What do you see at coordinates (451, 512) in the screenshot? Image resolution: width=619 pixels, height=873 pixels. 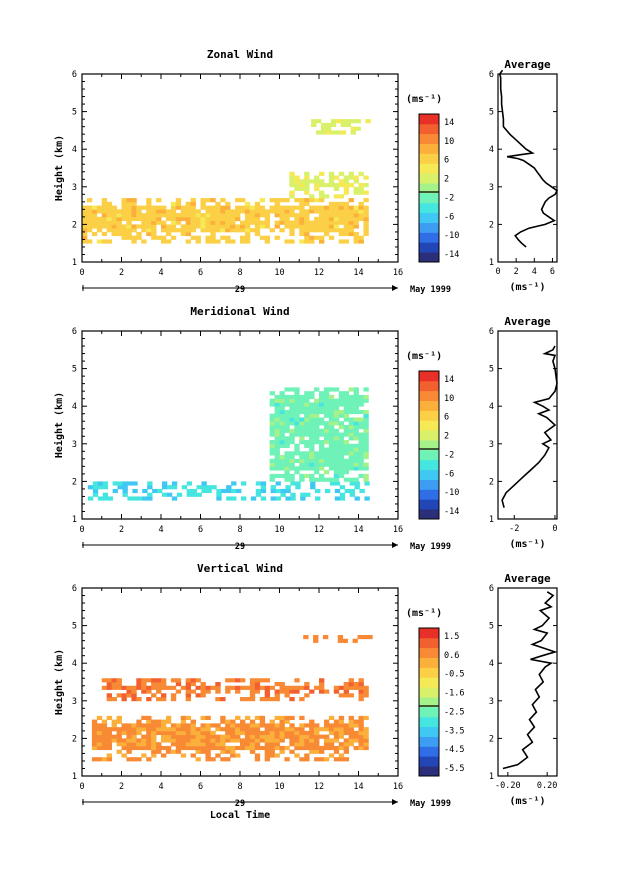 I see `colorbar-tick-label: -14` at bounding box center [451, 512].